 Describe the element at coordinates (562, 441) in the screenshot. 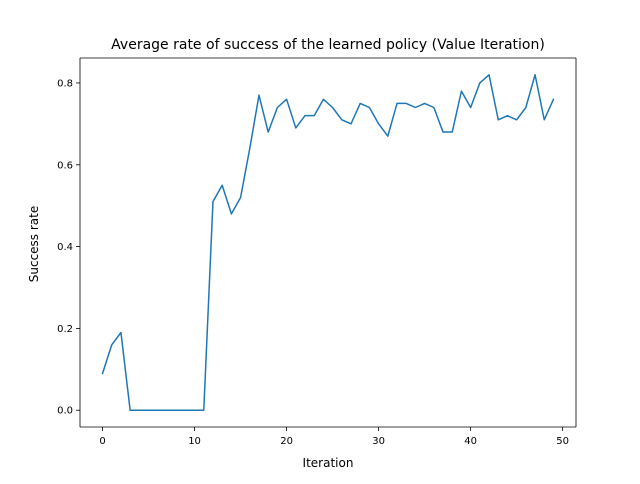

I see `x-tick-label: 50` at that location.